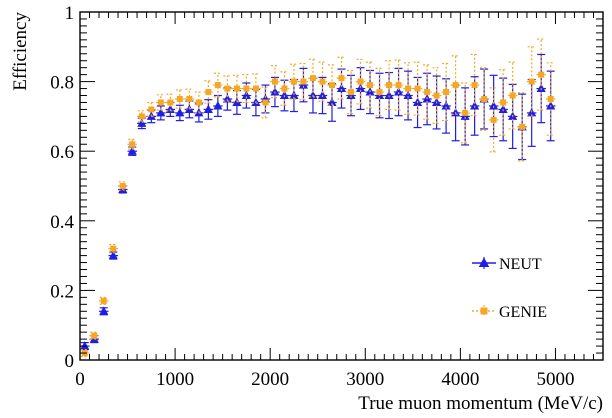  I want to click on y-tick-label: 1, so click(70, 13).